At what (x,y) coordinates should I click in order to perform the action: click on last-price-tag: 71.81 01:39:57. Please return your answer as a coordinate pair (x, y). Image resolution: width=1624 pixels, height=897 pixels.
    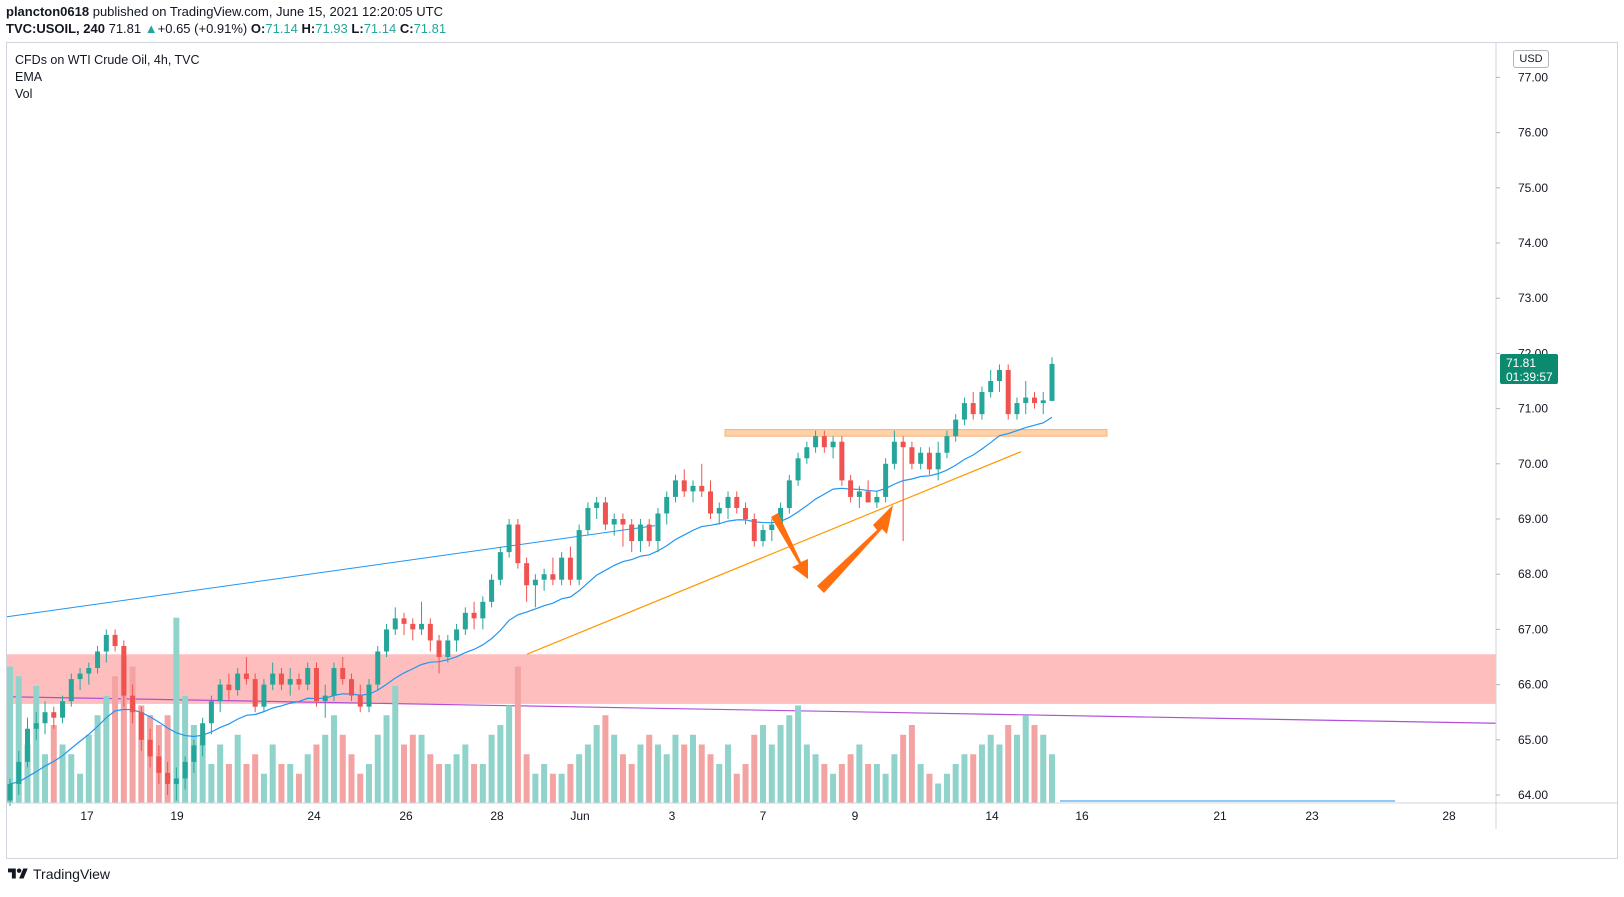
    Looking at the image, I should click on (1529, 369).